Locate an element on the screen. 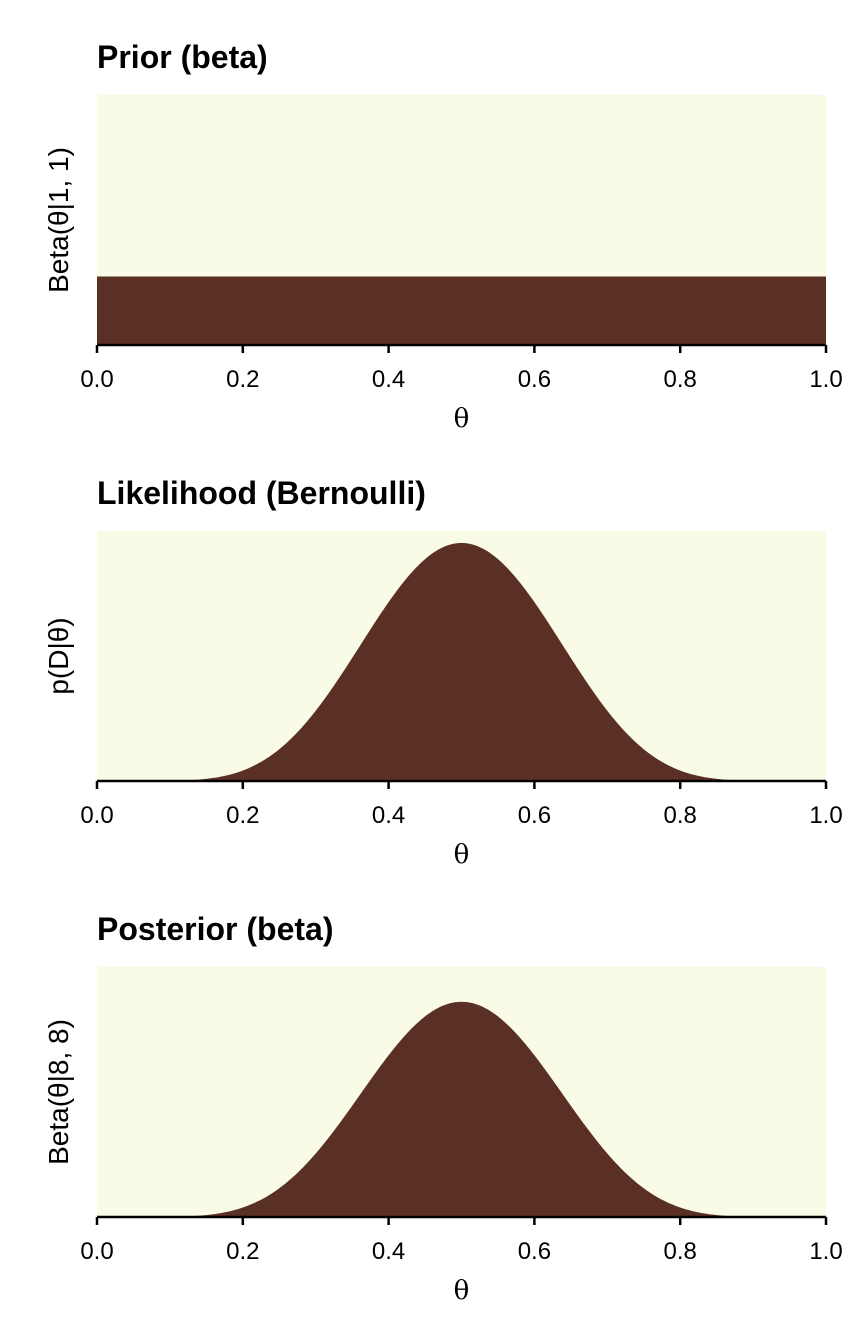 The image size is (864, 1344). panel-title: Posterior (beta) is located at coordinates (215, 929).